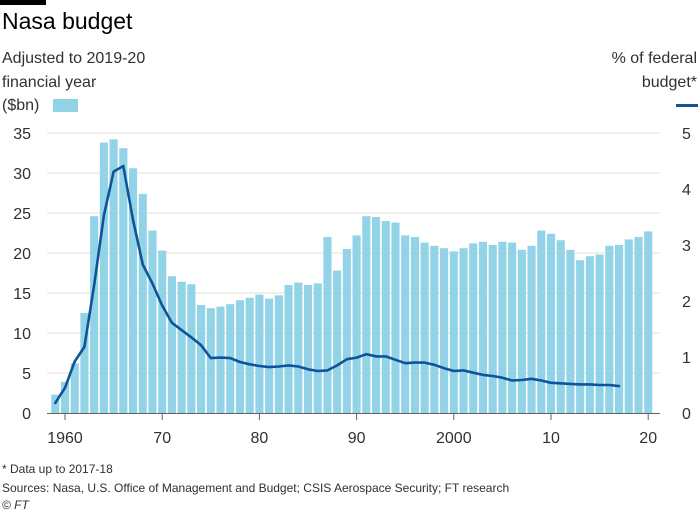  Describe the element at coordinates (22, 294) in the screenshot. I see `y-tick-label: 15` at that location.